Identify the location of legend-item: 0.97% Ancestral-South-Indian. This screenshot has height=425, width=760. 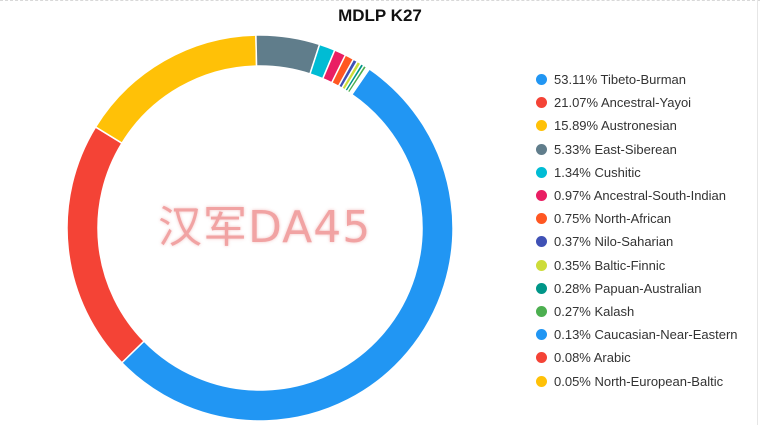
(647, 195).